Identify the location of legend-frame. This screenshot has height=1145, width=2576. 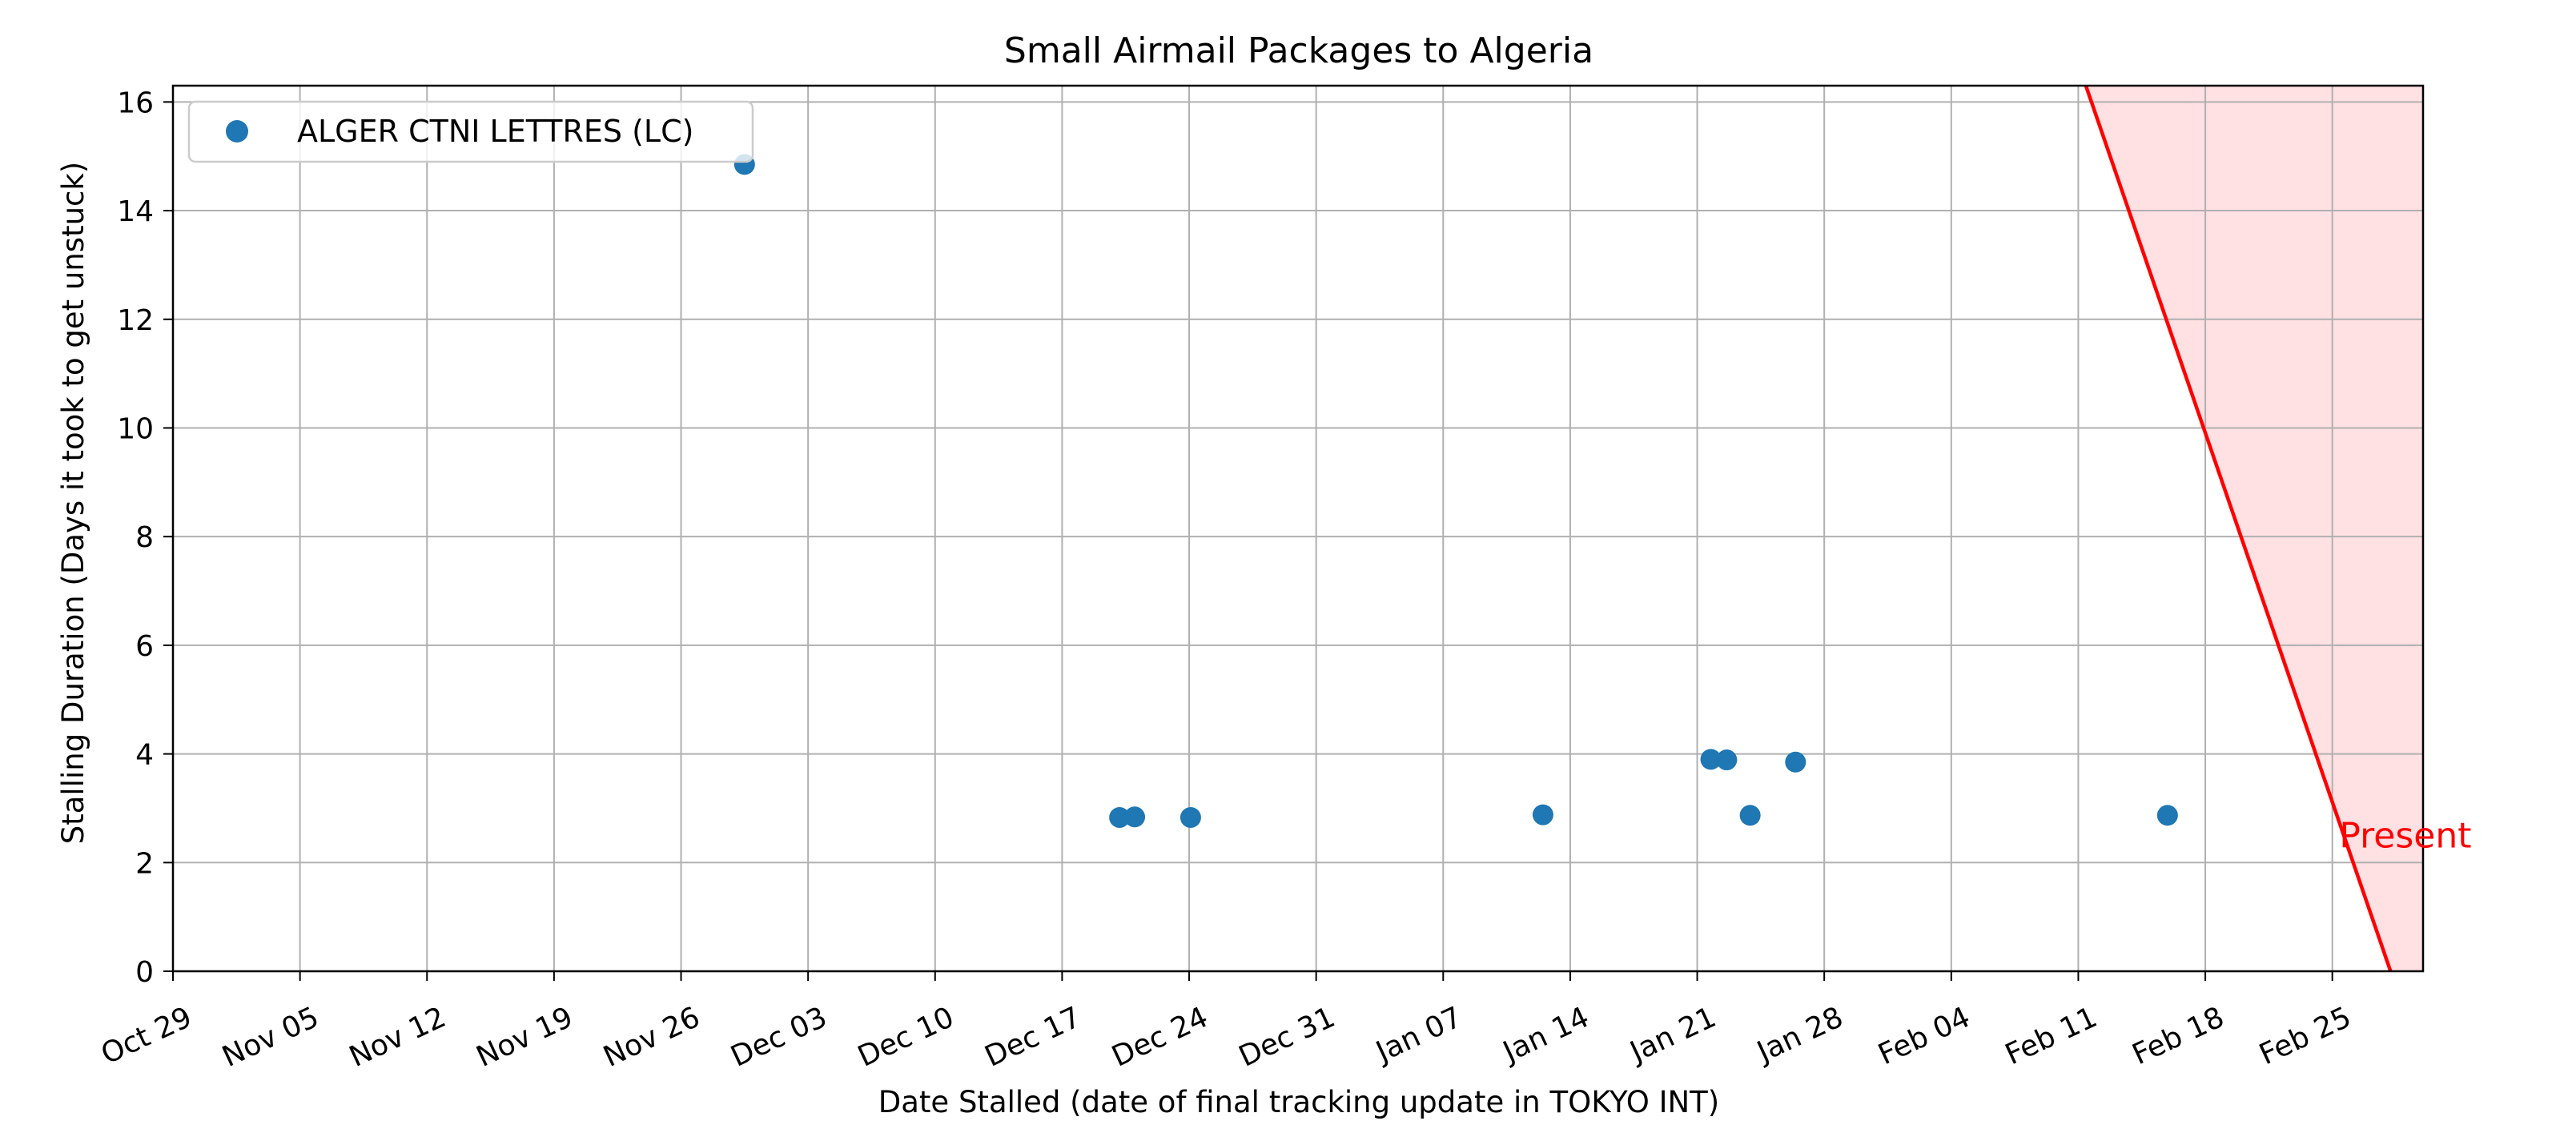
(470, 131).